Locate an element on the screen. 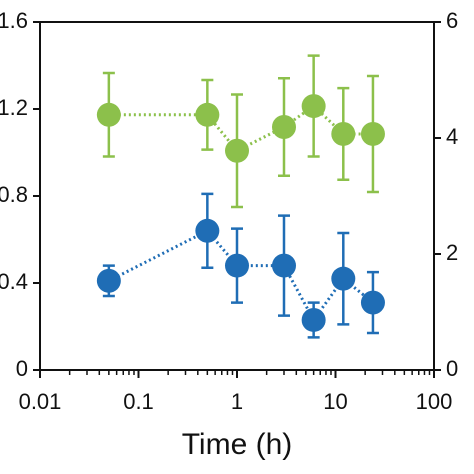  y2-tick-label: 6 is located at coordinates (452, 20).